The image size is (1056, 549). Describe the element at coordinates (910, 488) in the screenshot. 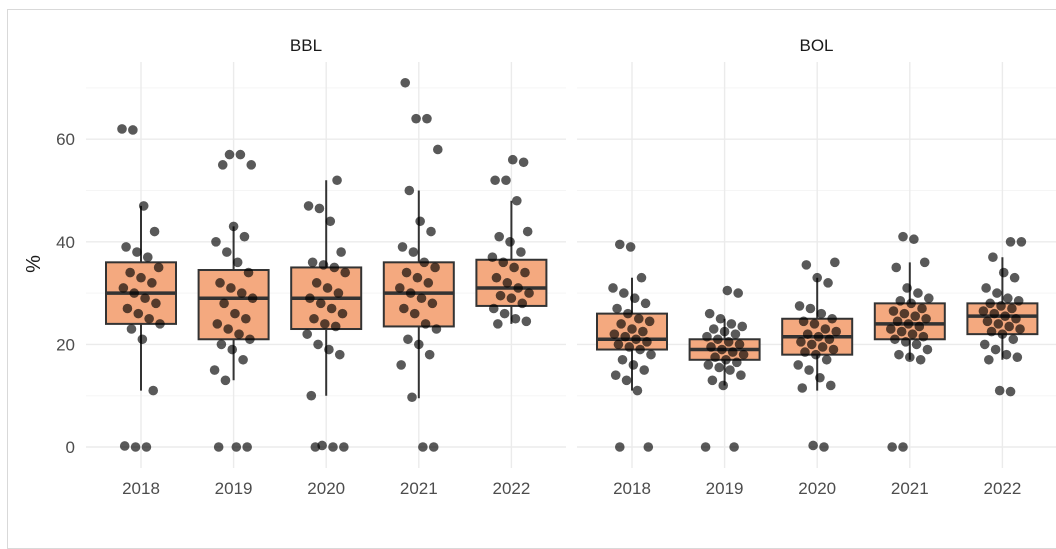

I see `x-tick-label: 2021` at that location.